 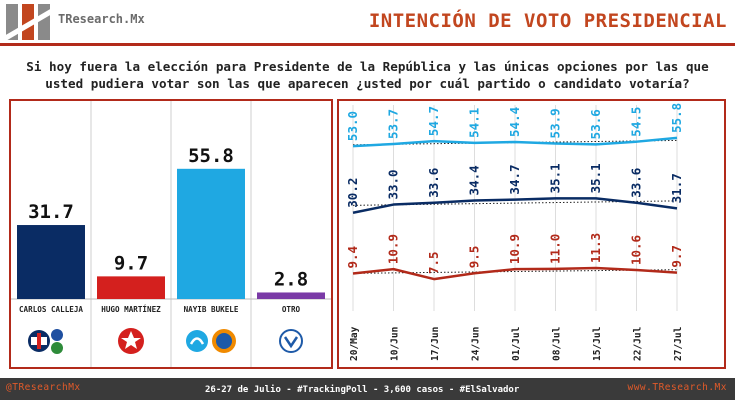 I want to click on category-label: OTRO, so click(x=291, y=309).